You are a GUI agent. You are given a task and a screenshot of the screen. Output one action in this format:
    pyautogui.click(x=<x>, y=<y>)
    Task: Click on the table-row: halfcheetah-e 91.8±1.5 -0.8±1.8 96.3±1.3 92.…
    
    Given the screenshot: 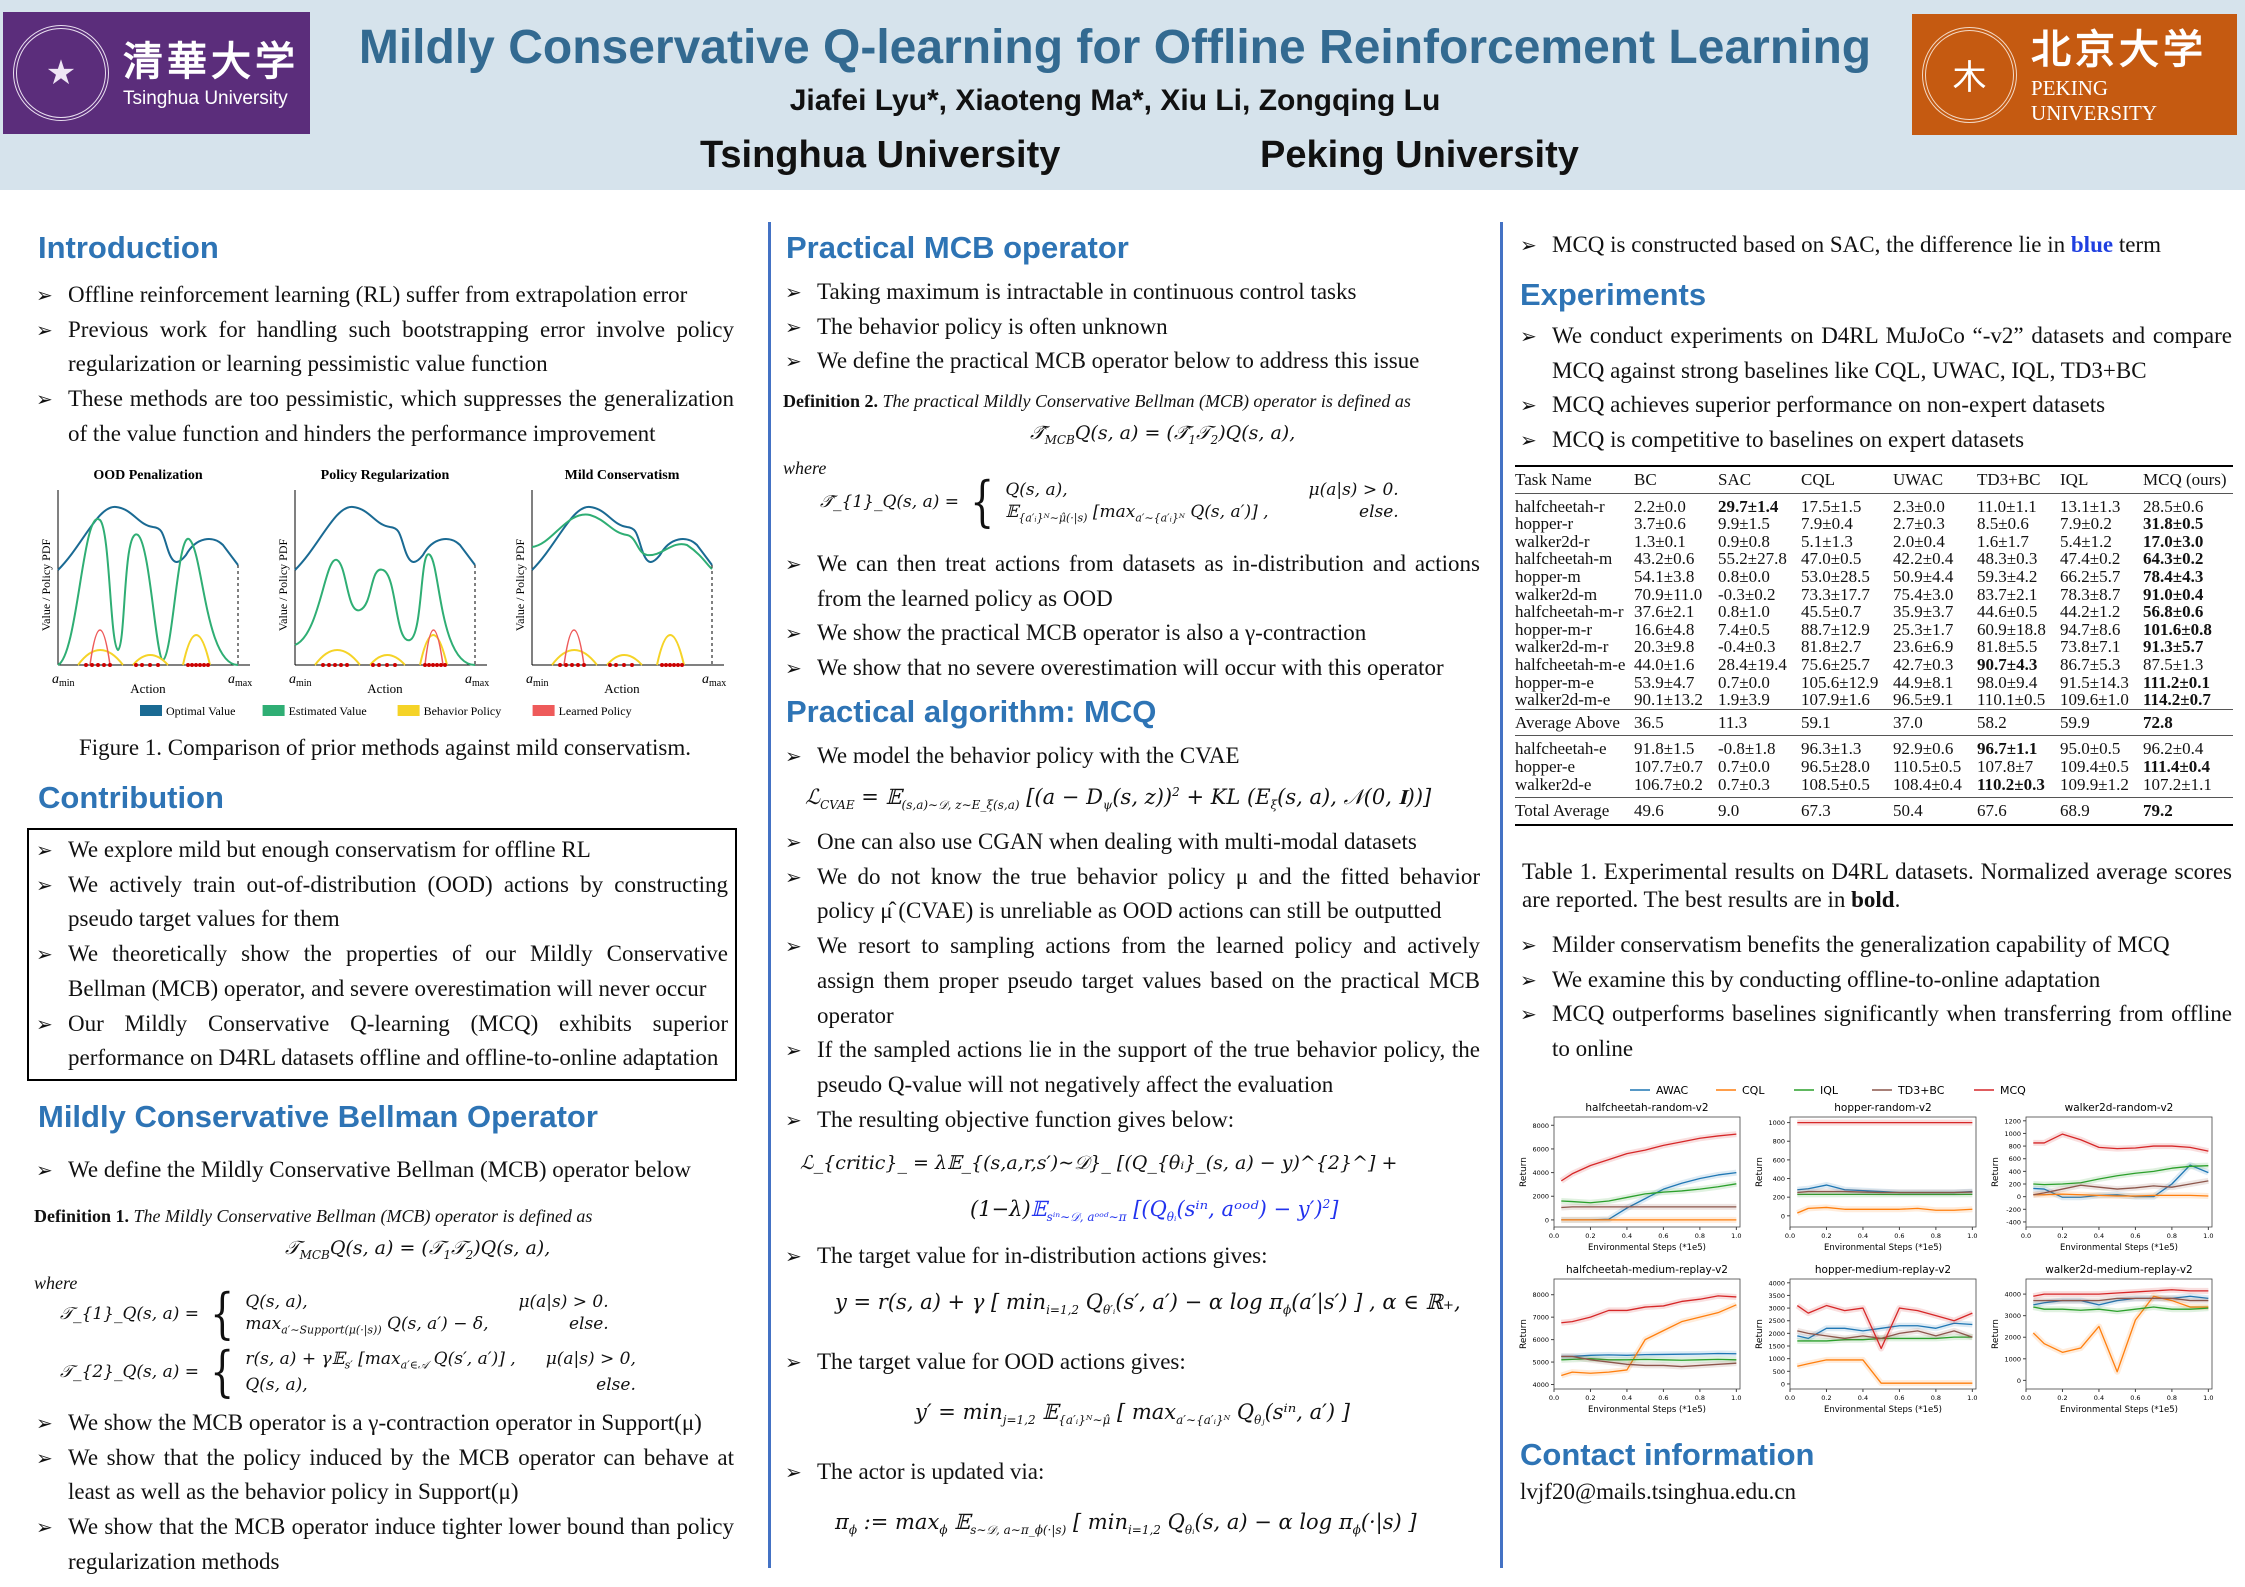 What is the action you would take?
    pyautogui.click(x=1874, y=746)
    